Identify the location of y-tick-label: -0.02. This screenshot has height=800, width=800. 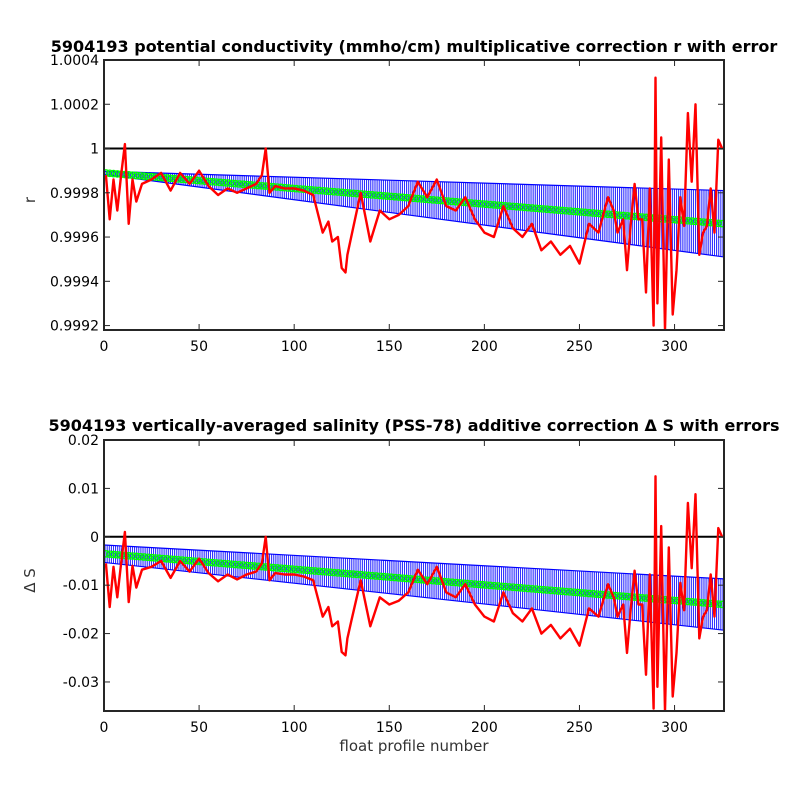
(81, 635).